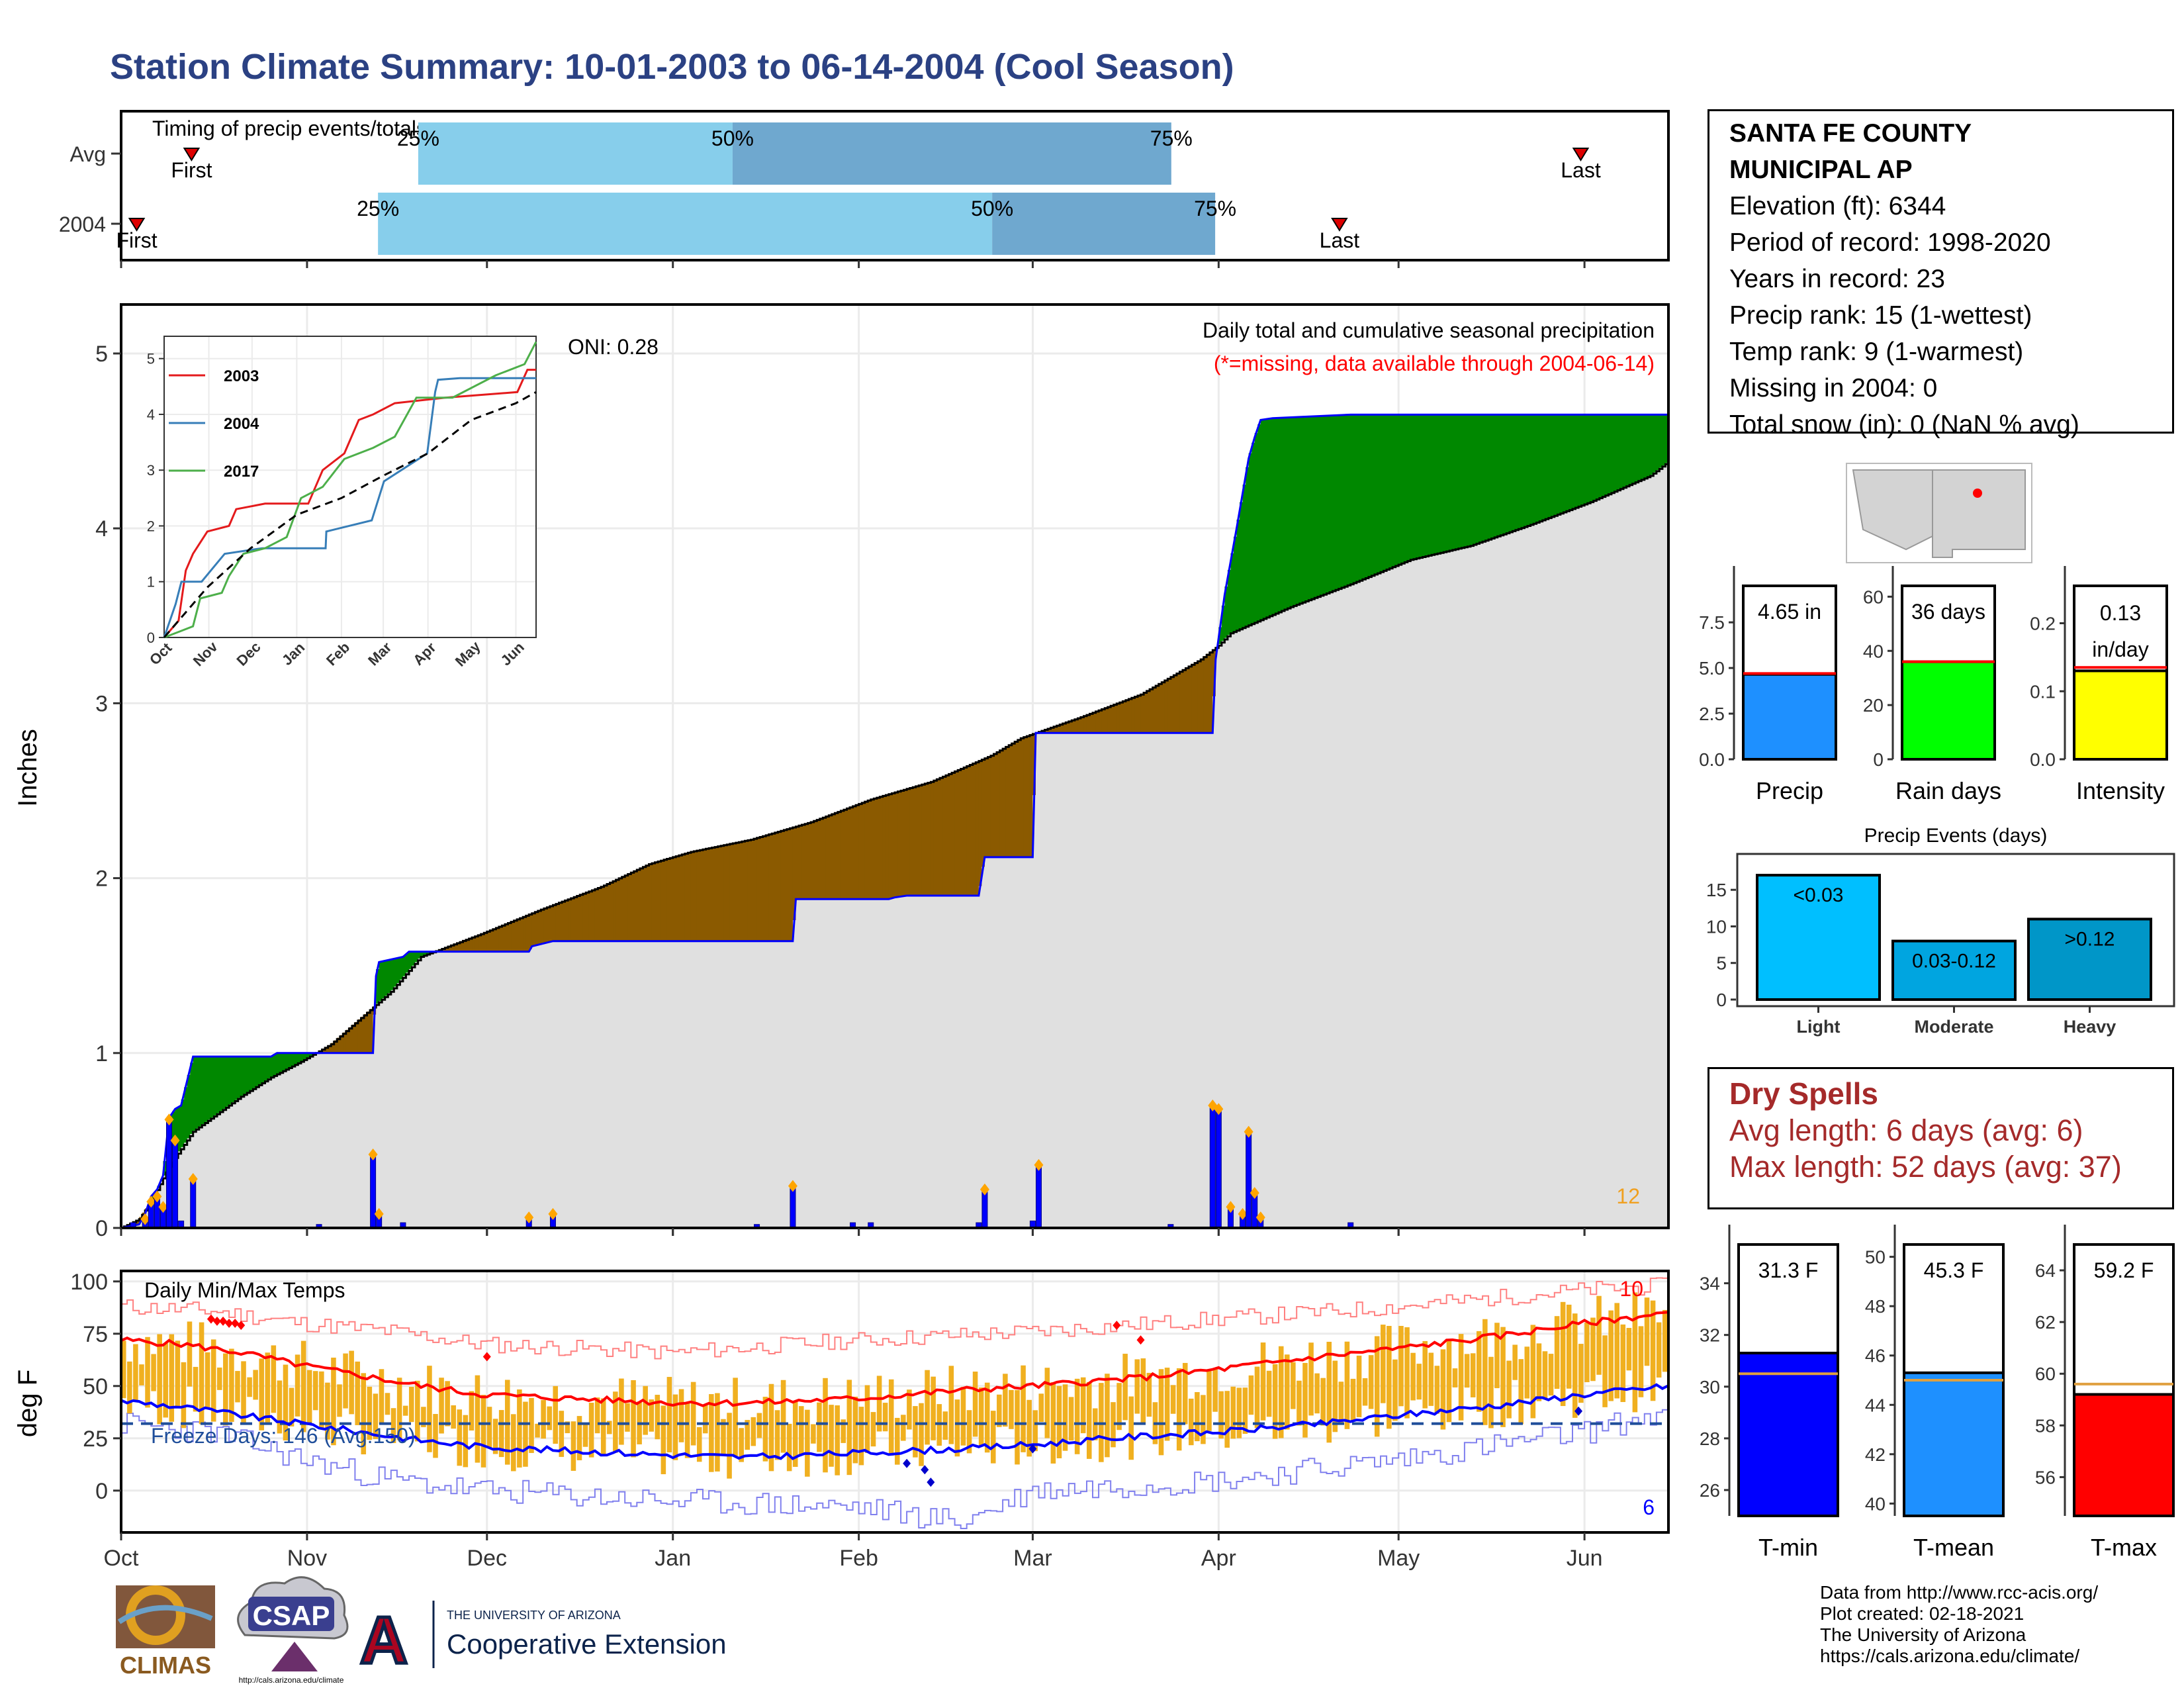 The width and height of the screenshot is (2184, 1688). I want to click on precip-ylabel: Inches, so click(28, 768).